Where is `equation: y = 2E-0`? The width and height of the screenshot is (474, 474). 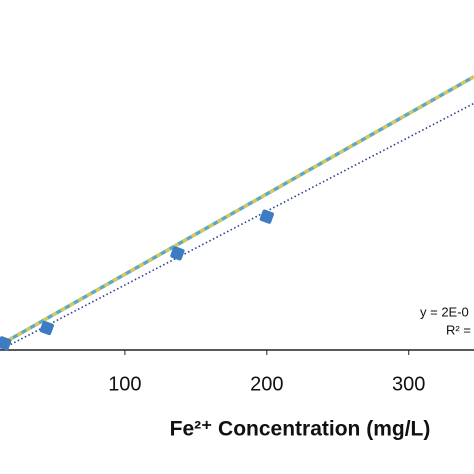
equation: y = 2E-0 is located at coordinates (444, 311).